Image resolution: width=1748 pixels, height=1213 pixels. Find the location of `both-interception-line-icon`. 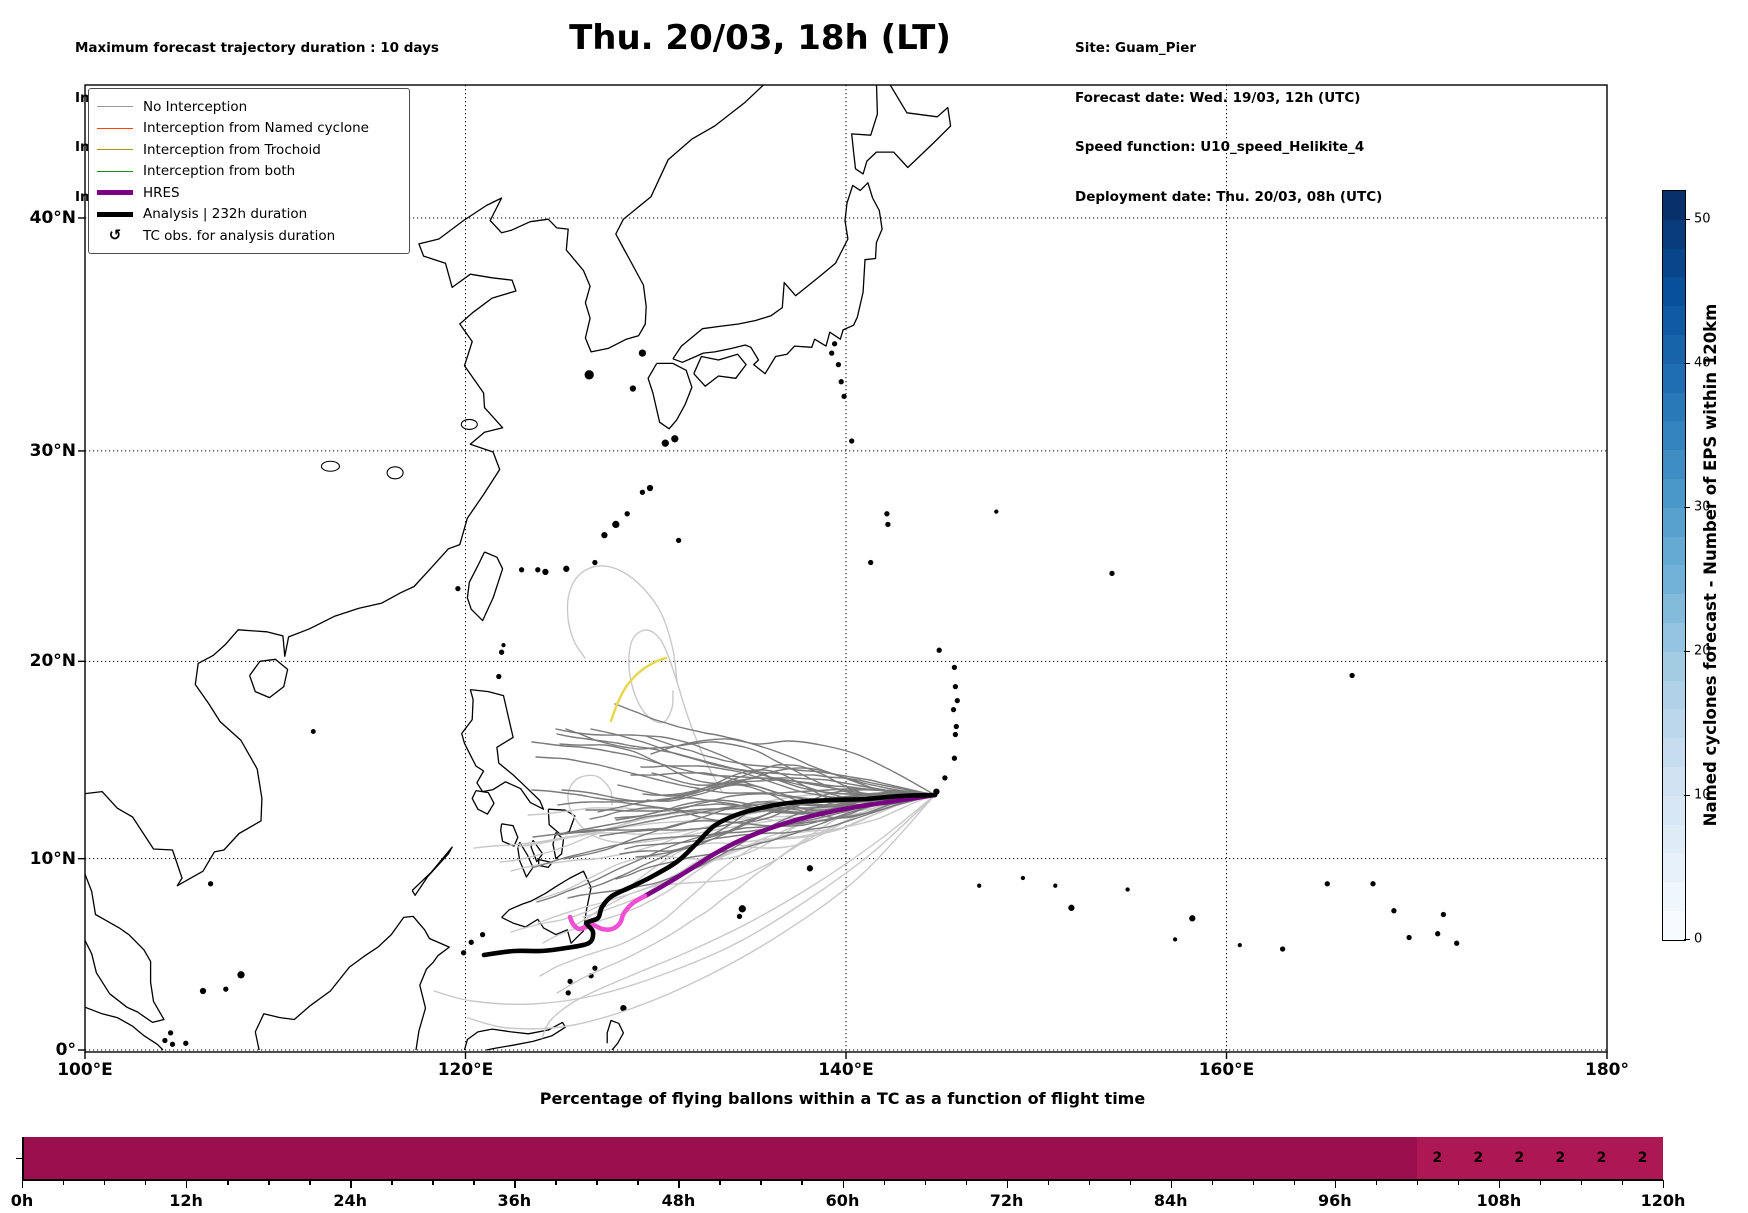

both-interception-line-icon is located at coordinates (115, 171).